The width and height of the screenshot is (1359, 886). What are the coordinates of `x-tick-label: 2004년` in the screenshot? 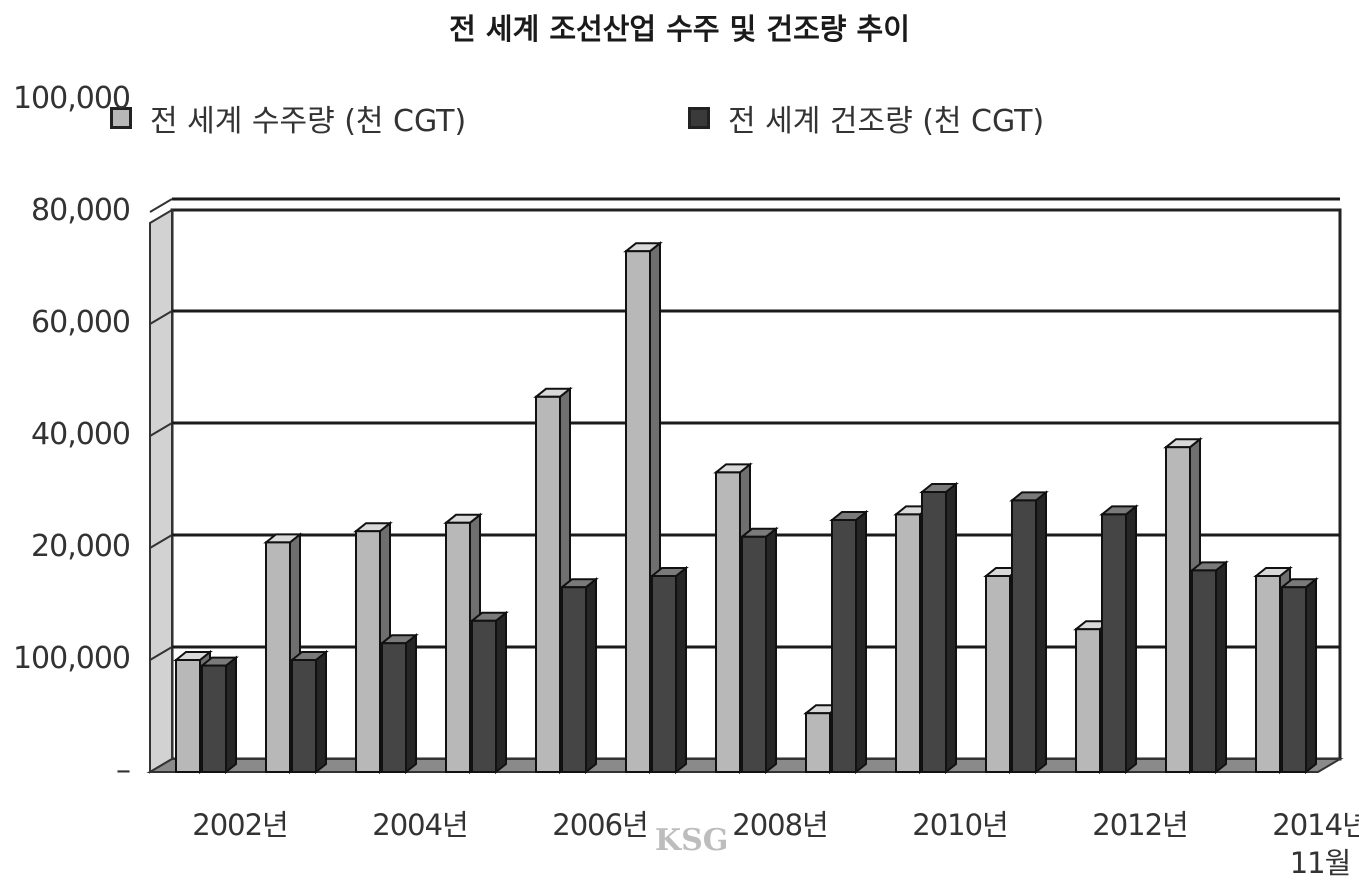 It's located at (419, 825).